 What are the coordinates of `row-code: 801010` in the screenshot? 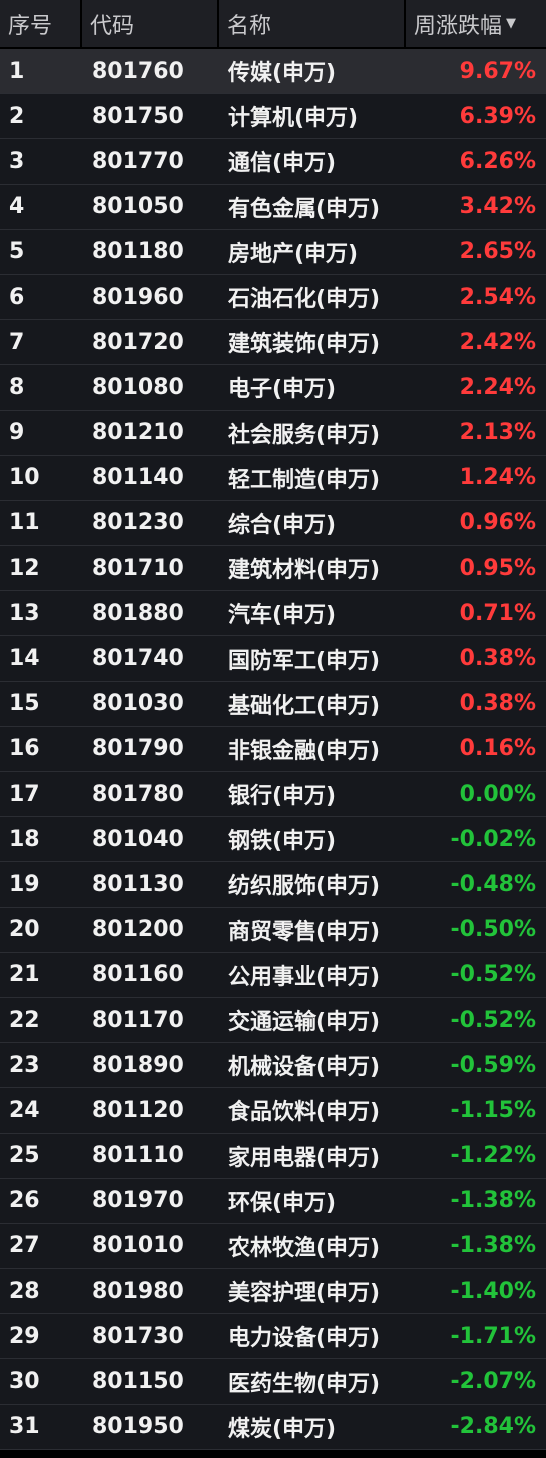 It's located at (138, 1246).